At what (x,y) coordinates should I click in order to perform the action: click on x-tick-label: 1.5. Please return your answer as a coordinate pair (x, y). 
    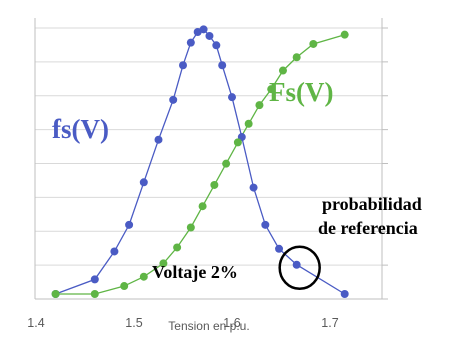
    Looking at the image, I should click on (133, 323).